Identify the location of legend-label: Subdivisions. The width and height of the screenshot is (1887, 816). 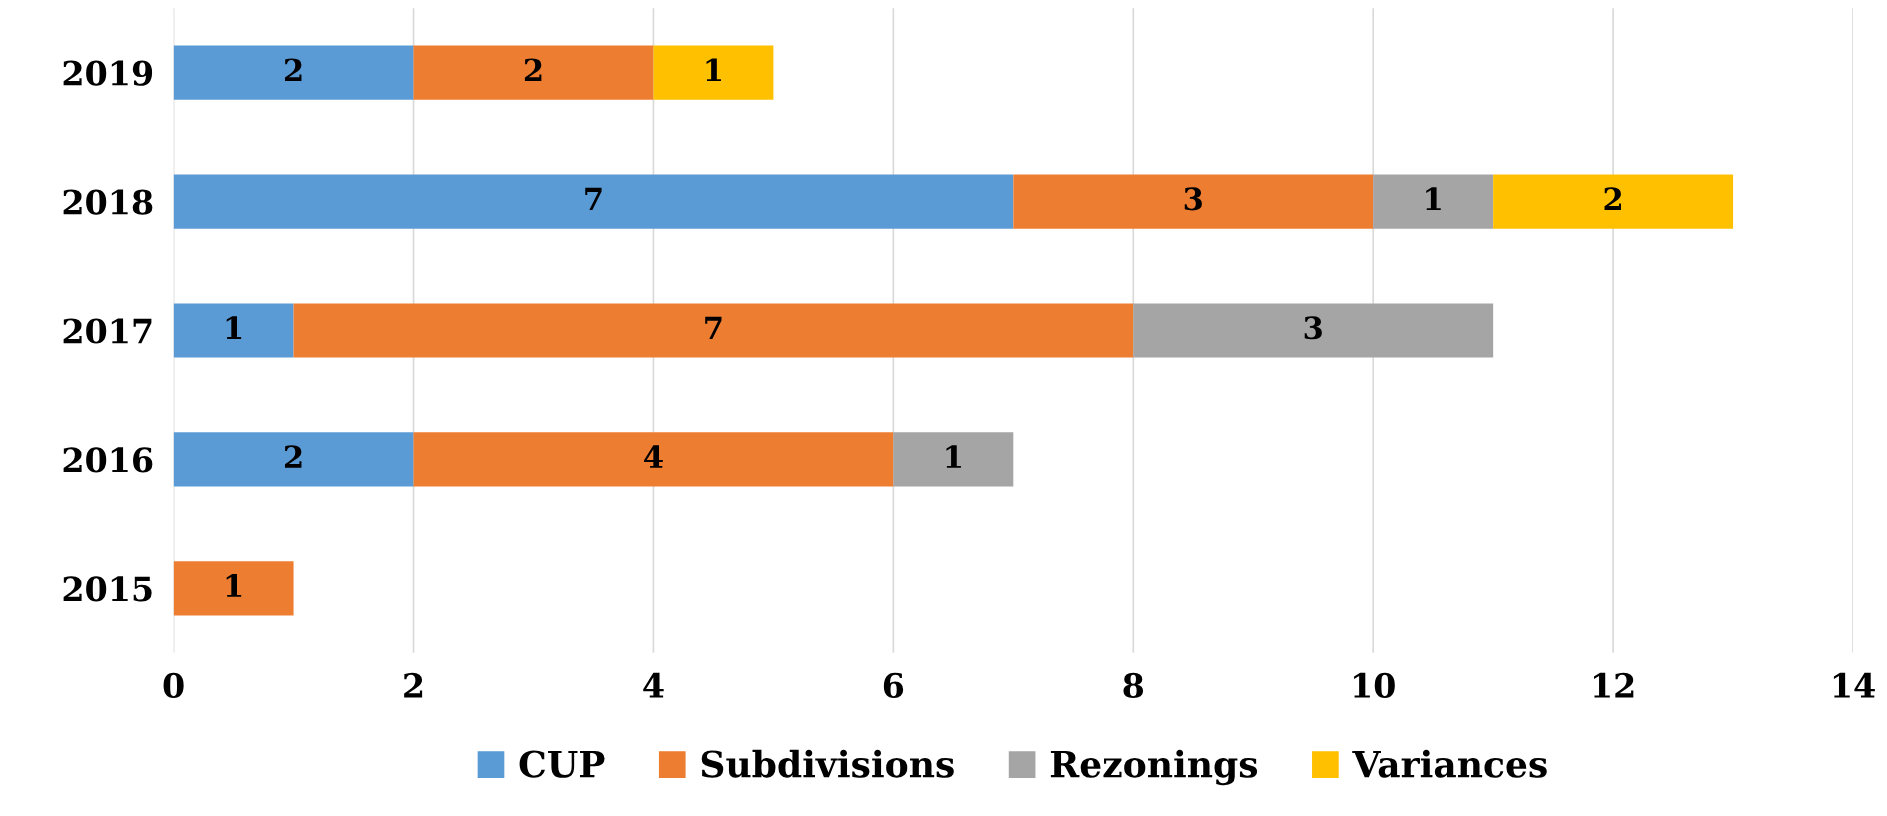
(827, 763).